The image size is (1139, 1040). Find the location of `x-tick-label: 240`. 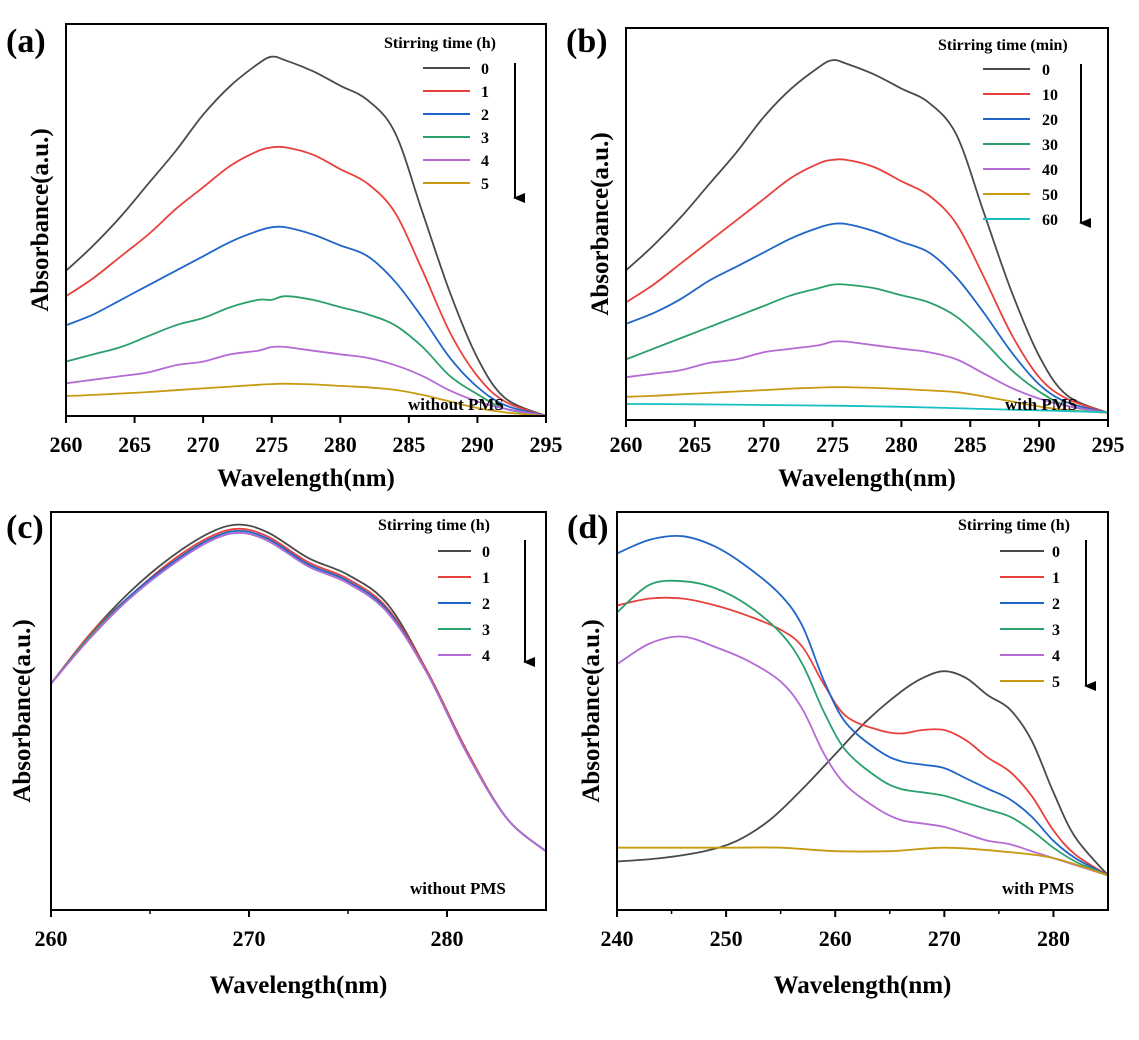

x-tick-label: 240 is located at coordinates (617, 938).